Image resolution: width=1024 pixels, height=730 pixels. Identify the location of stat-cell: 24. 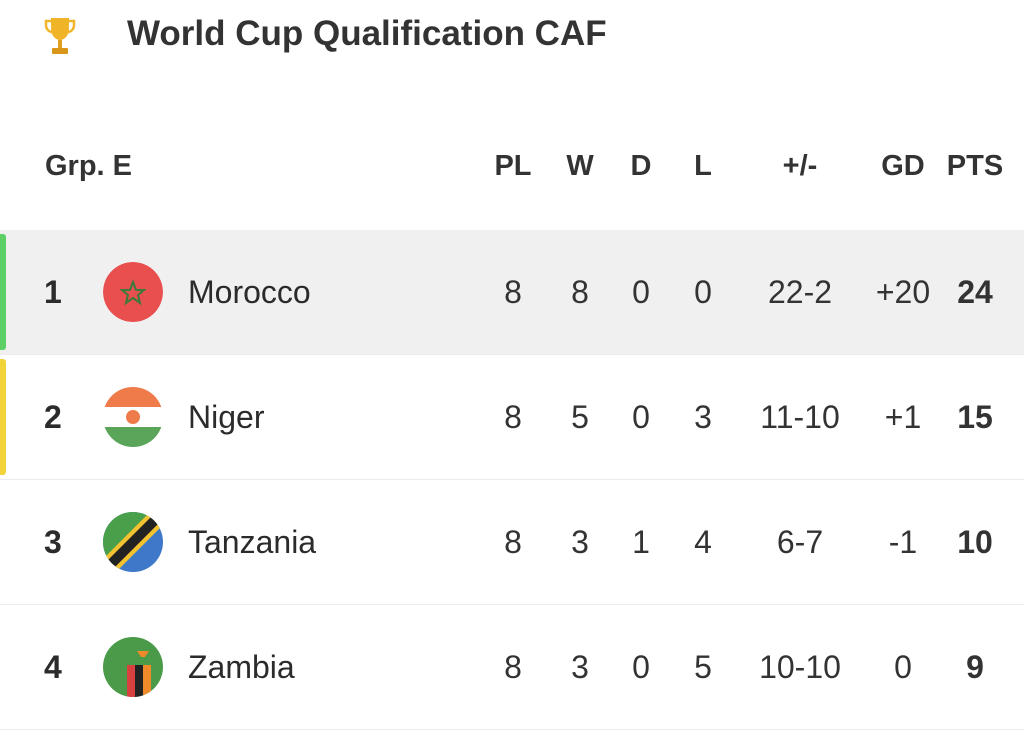
(975, 292).